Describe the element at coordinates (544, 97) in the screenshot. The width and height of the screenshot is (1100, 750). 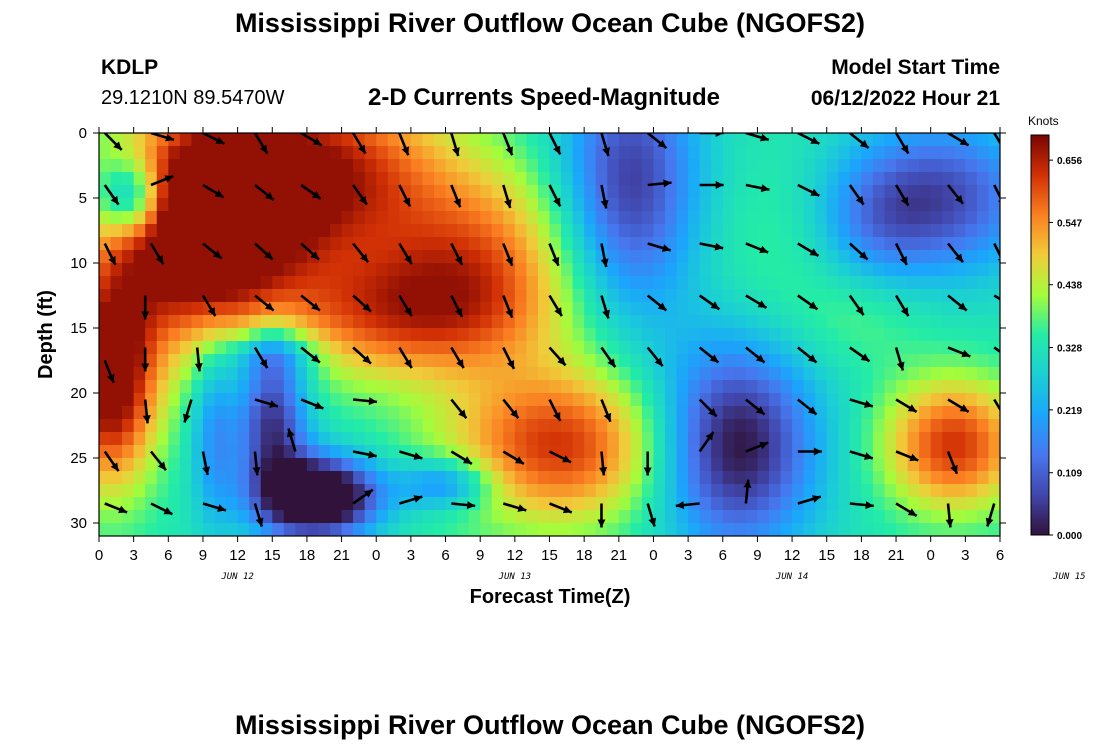
I see `chart-title: 2-D Currents Speed-Magnitude` at that location.